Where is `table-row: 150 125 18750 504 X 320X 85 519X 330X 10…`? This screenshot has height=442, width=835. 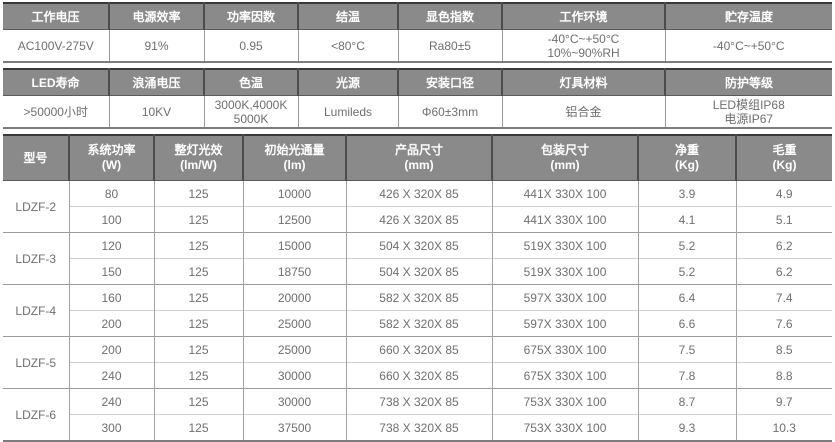
table-row: 150 125 18750 504 X 320X 85 519X 330X 10… is located at coordinates (417, 271).